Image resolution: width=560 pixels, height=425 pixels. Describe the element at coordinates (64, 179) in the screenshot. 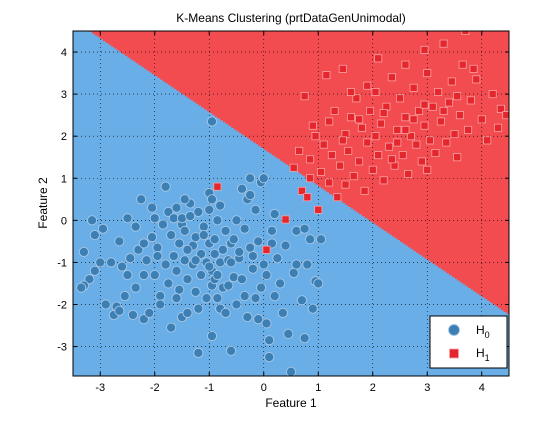

I see `y-tick-label: 1` at that location.